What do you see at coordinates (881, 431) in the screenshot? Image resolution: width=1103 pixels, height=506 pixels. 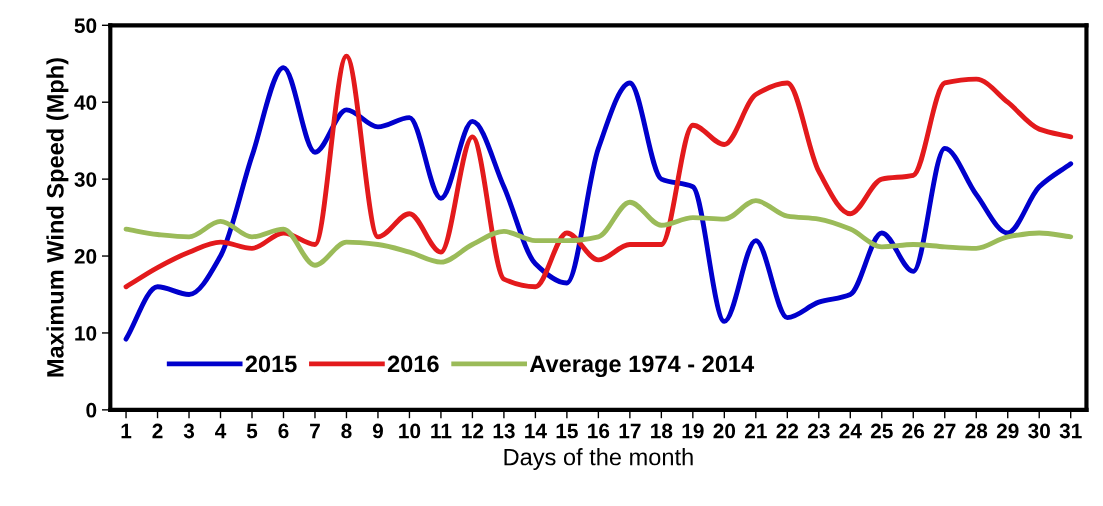 I see `x-tick-label: 25` at bounding box center [881, 431].